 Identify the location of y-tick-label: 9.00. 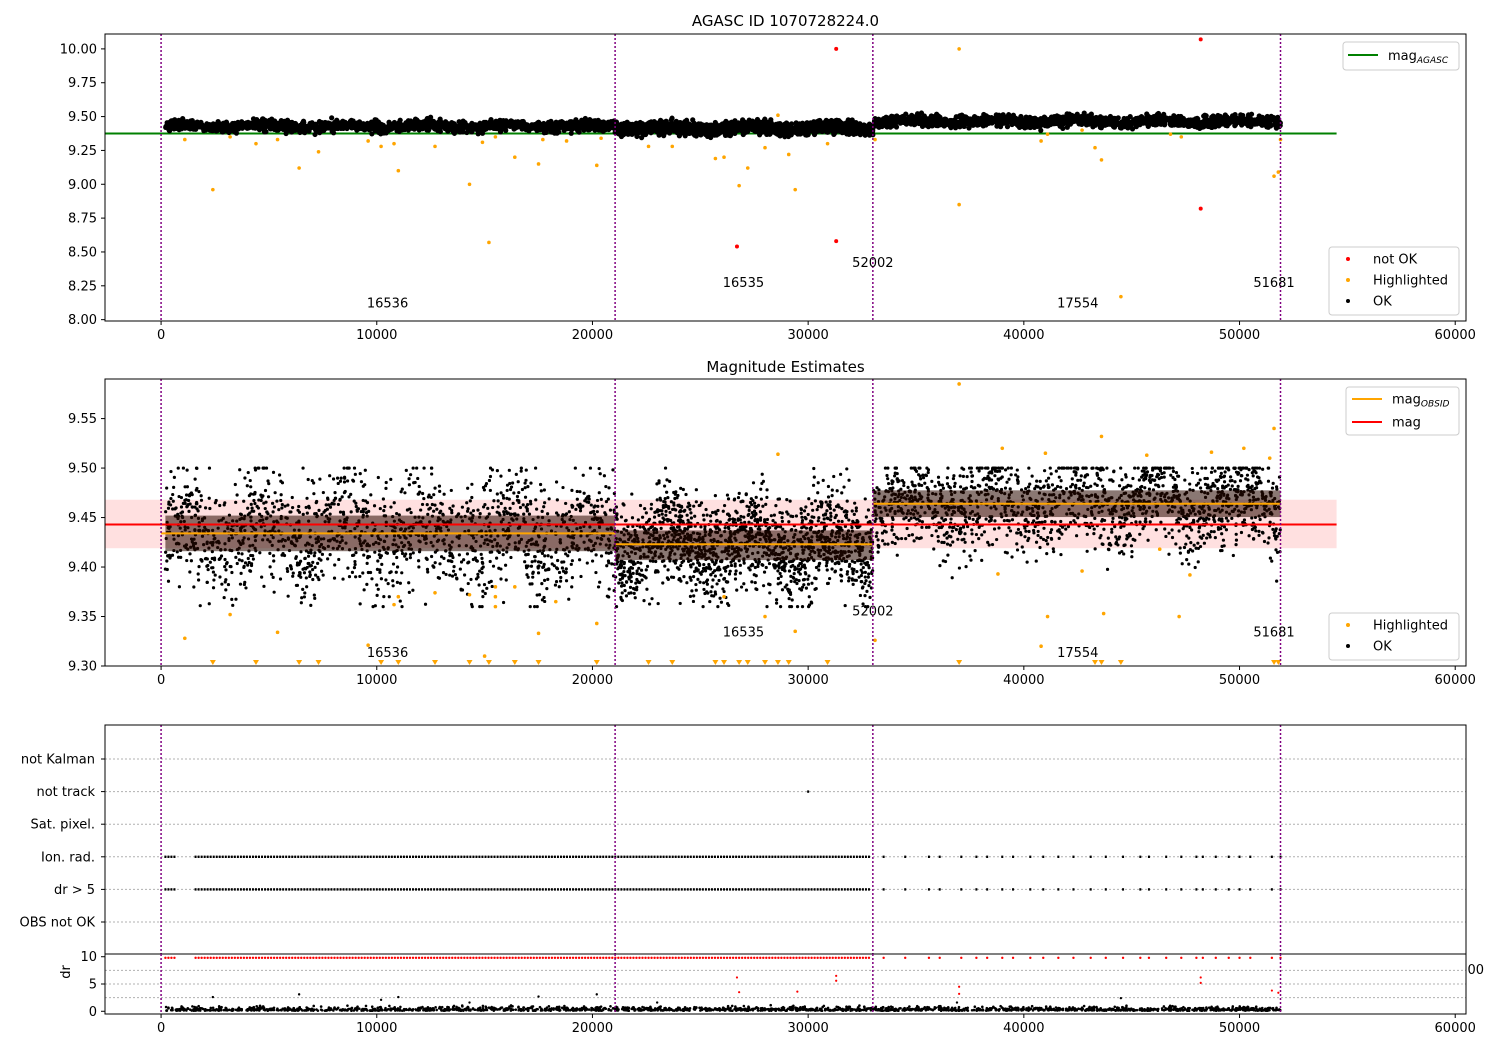
(82, 185).